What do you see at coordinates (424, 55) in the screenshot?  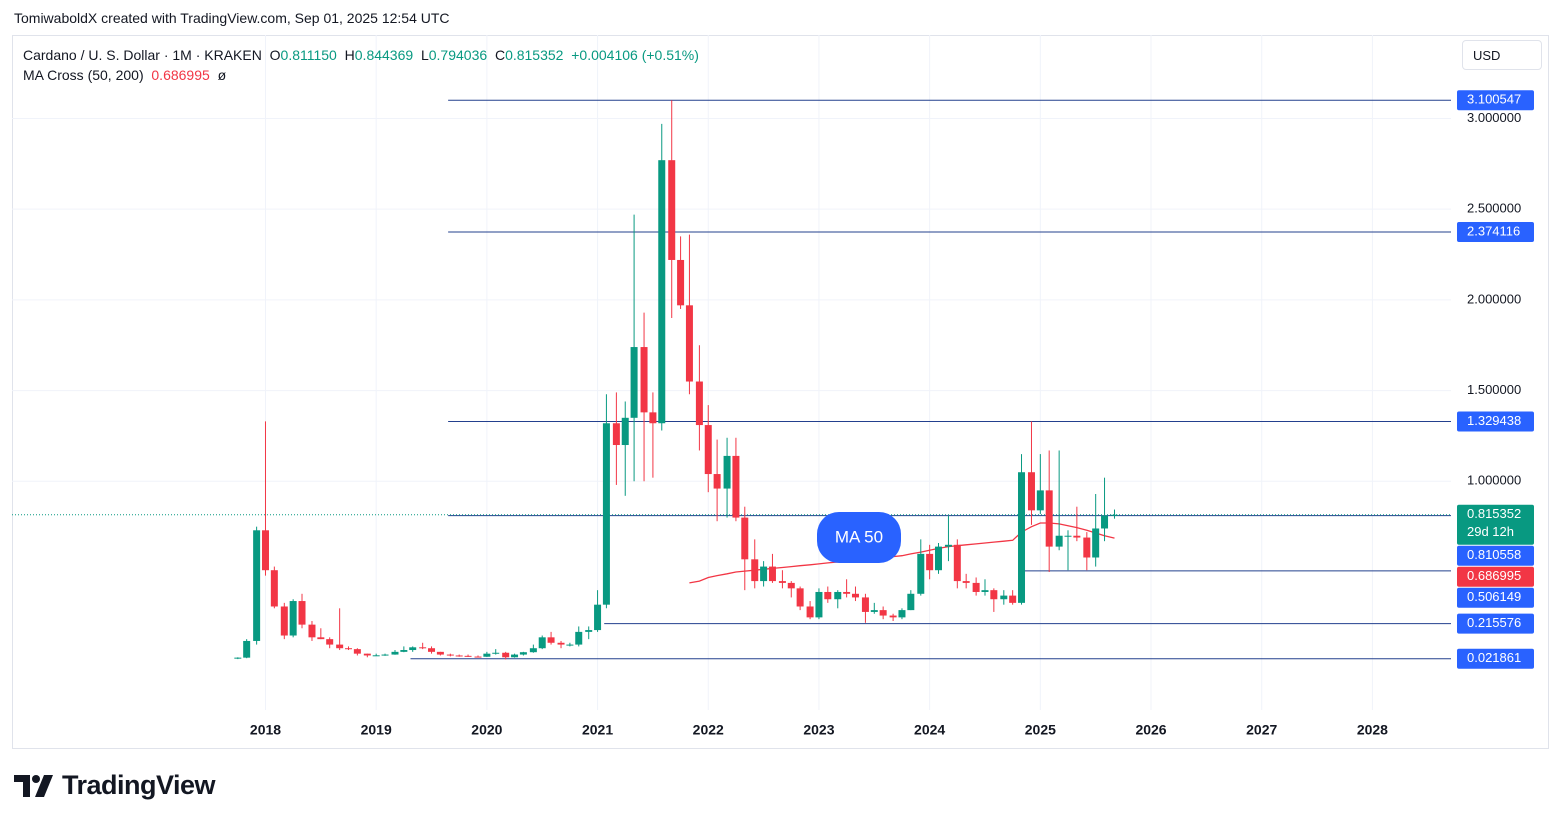 I see `ohlc-prefix: L` at bounding box center [424, 55].